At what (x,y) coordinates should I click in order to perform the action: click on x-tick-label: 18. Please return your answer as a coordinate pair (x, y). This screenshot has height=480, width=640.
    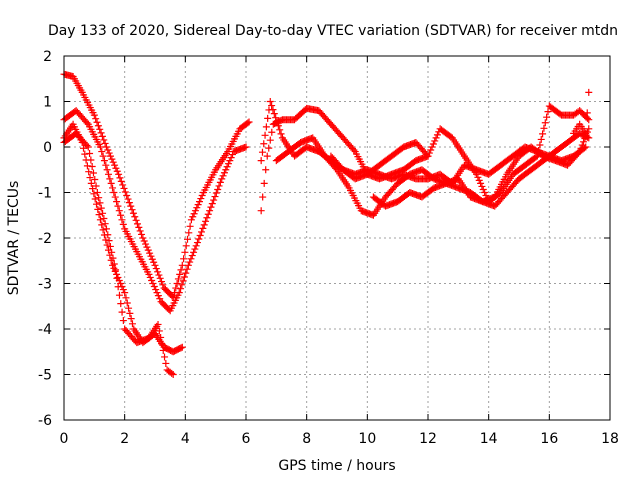
    Looking at the image, I should click on (610, 439).